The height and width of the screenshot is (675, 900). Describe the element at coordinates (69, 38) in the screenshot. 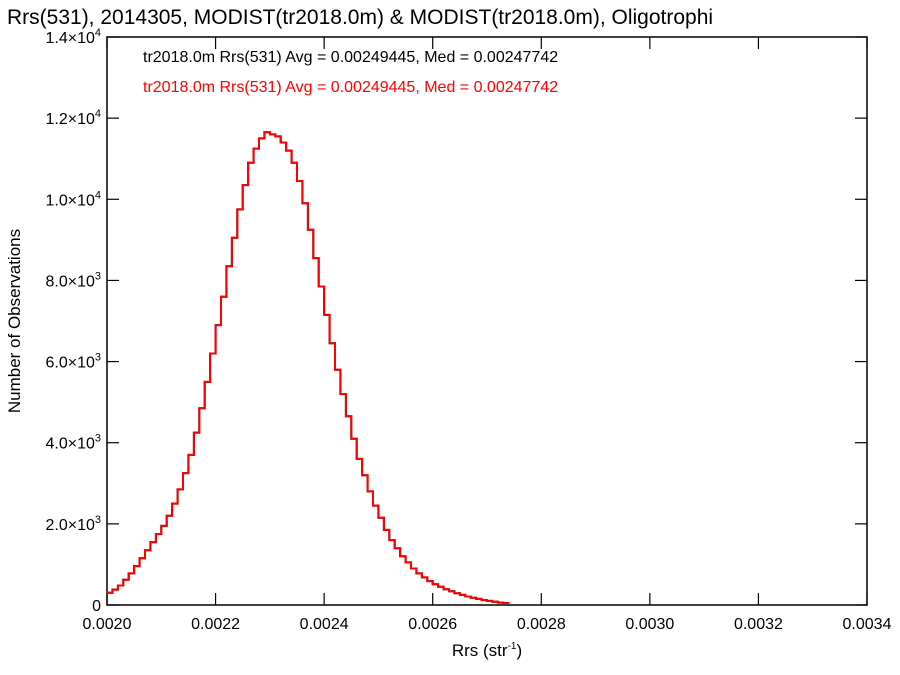

I see `y-tick-label-mantissa: 1.4×10` at that location.